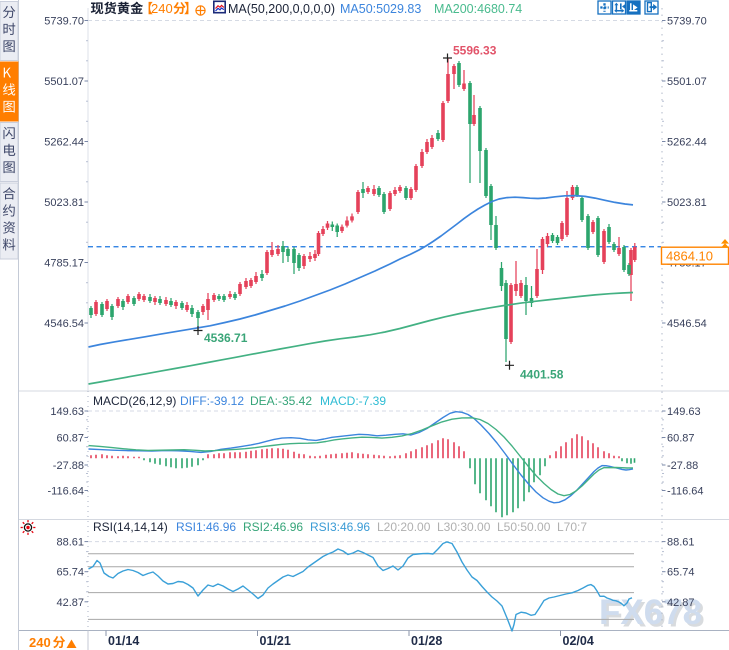 The width and height of the screenshot is (729, 650). What do you see at coordinates (275, 641) in the screenshot?
I see `svg-text: 01/21` at bounding box center [275, 641].